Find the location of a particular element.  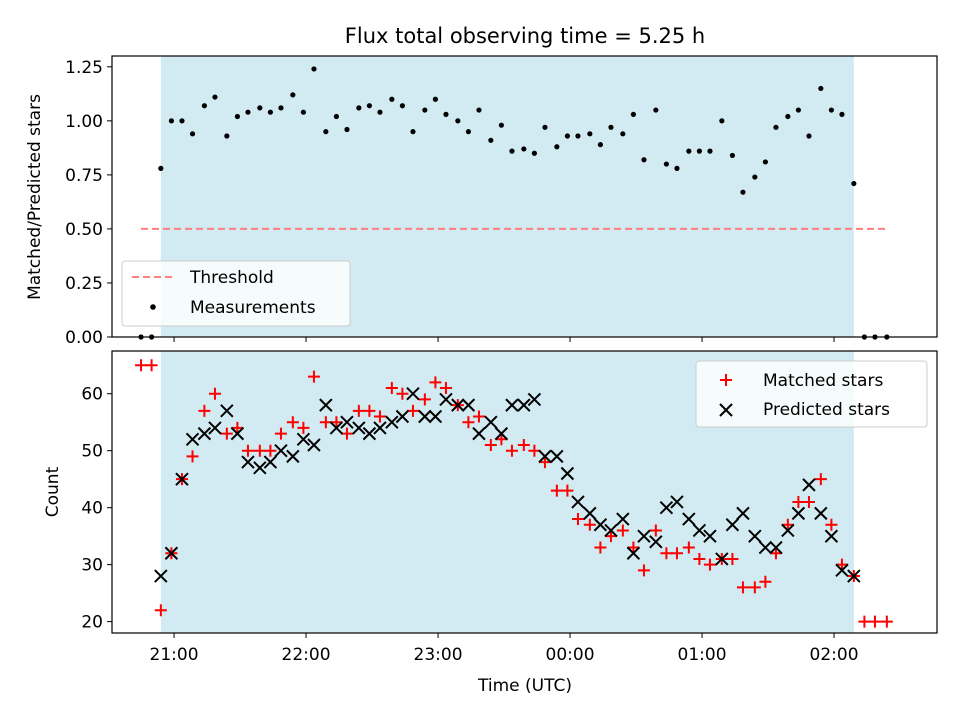

y-tick-label: 0.00 is located at coordinates (84, 338).